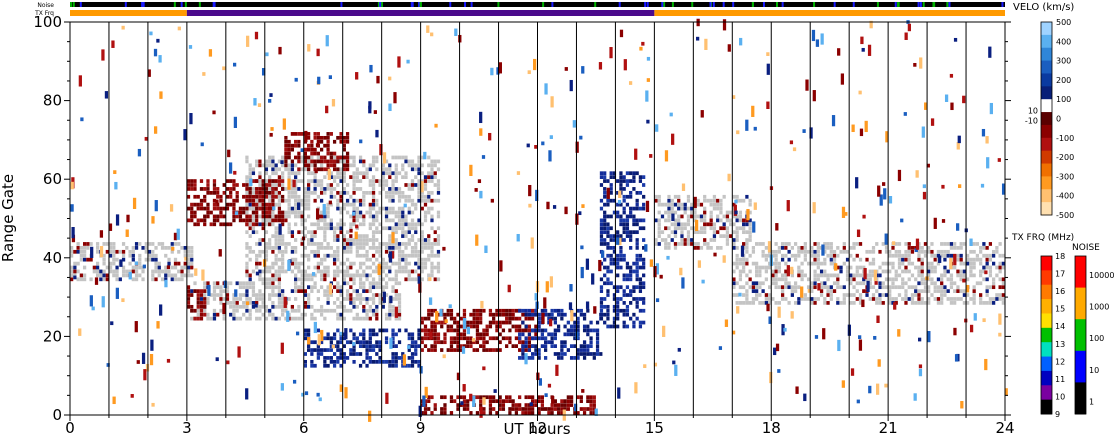 Image resolution: width=1118 pixels, height=435 pixels. I want to click on noise-scale-frame, so click(1080, 335).